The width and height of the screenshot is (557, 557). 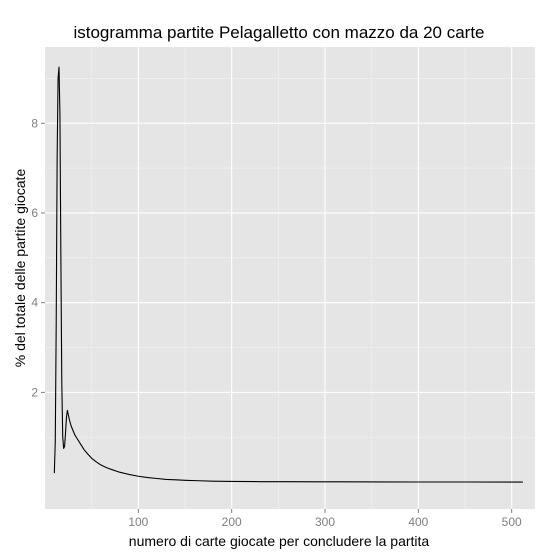 I want to click on x-tick-label: 400, so click(x=418, y=522).